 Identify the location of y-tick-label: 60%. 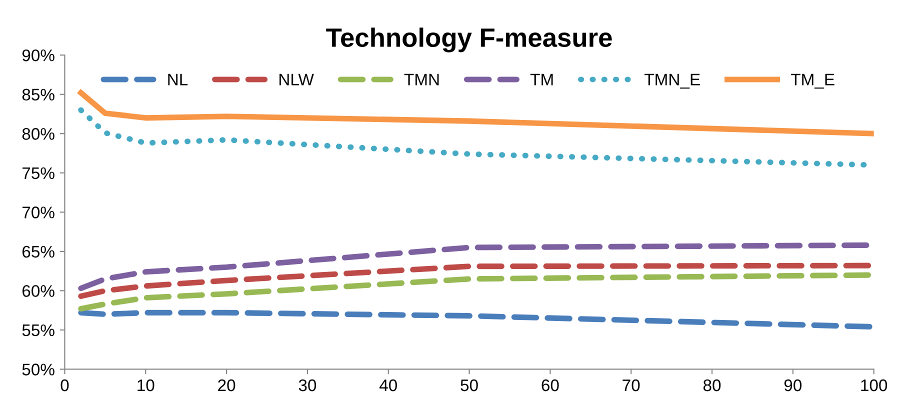
(38, 291).